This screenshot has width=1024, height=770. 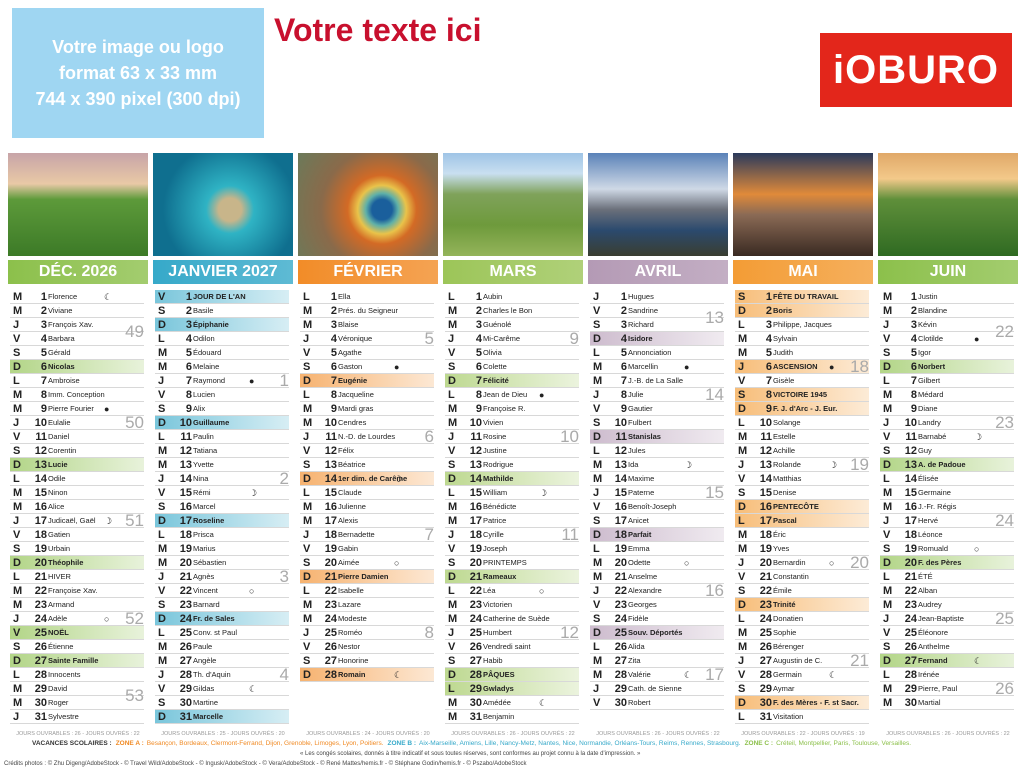 I want to click on day-number: 9, so click(x=623, y=409).